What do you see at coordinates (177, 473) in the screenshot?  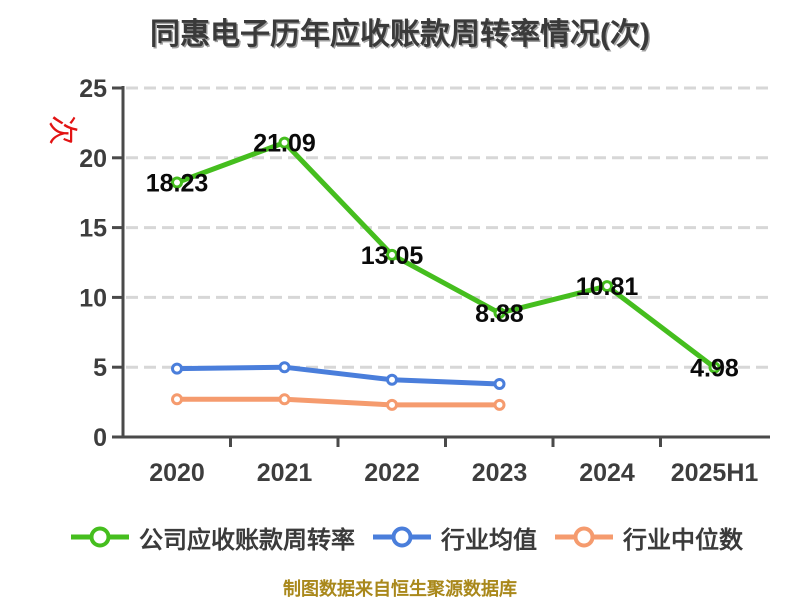 I see `x-axis-tick-label: 2020` at bounding box center [177, 473].